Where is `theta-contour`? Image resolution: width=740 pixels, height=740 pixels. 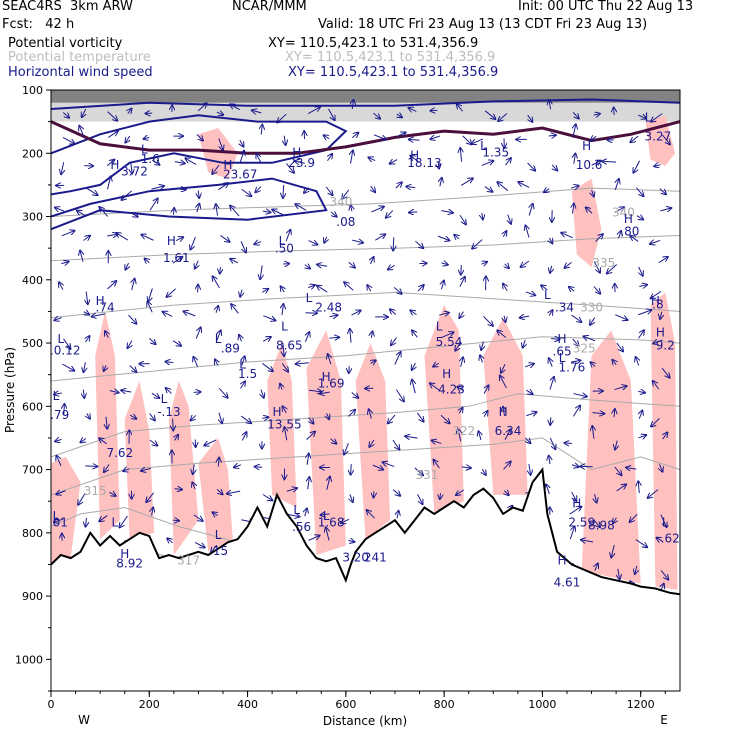
theta-contour is located at coordinates (365, 425).